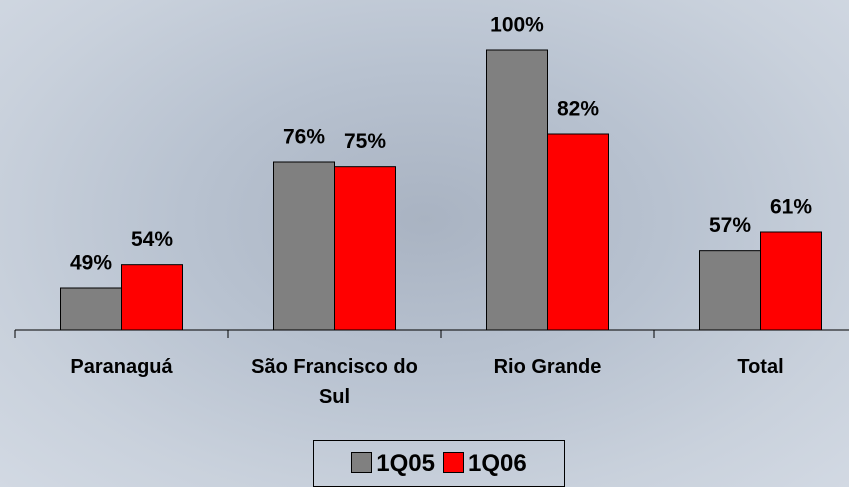 This screenshot has height=487, width=849. I want to click on data-label: 76%, so click(304, 137).